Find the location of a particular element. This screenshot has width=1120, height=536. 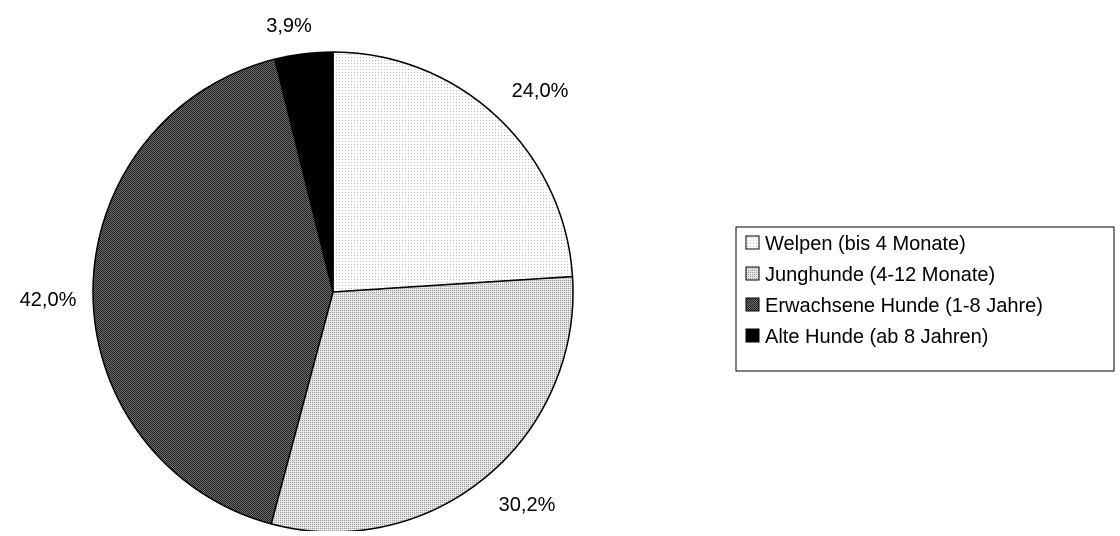

legend-entry-label: Erwachsene Hunde (1-8 Jahre) is located at coordinates (904, 306).